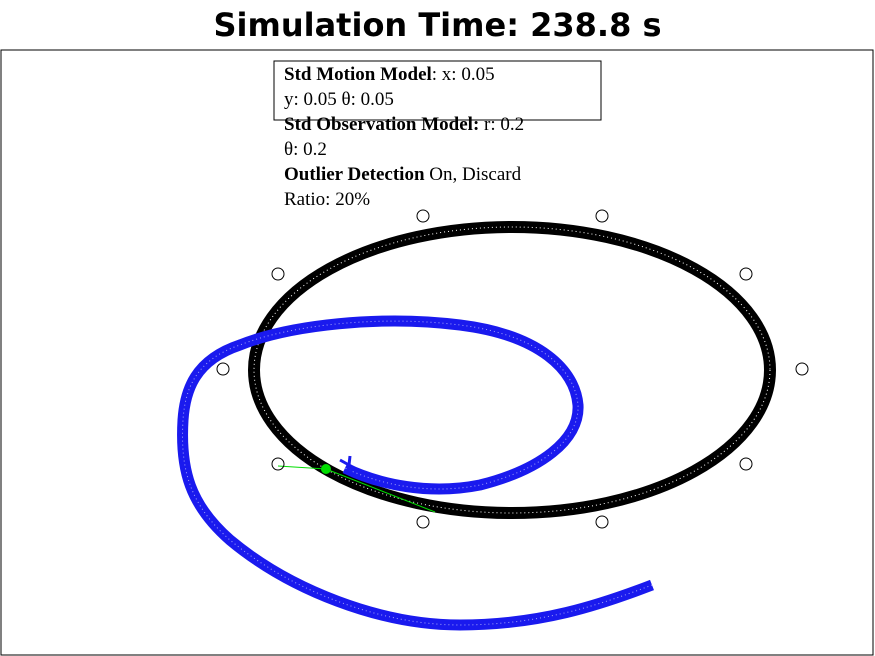 The width and height of the screenshot is (875, 656). I want to click on info-box, so click(437, 90).